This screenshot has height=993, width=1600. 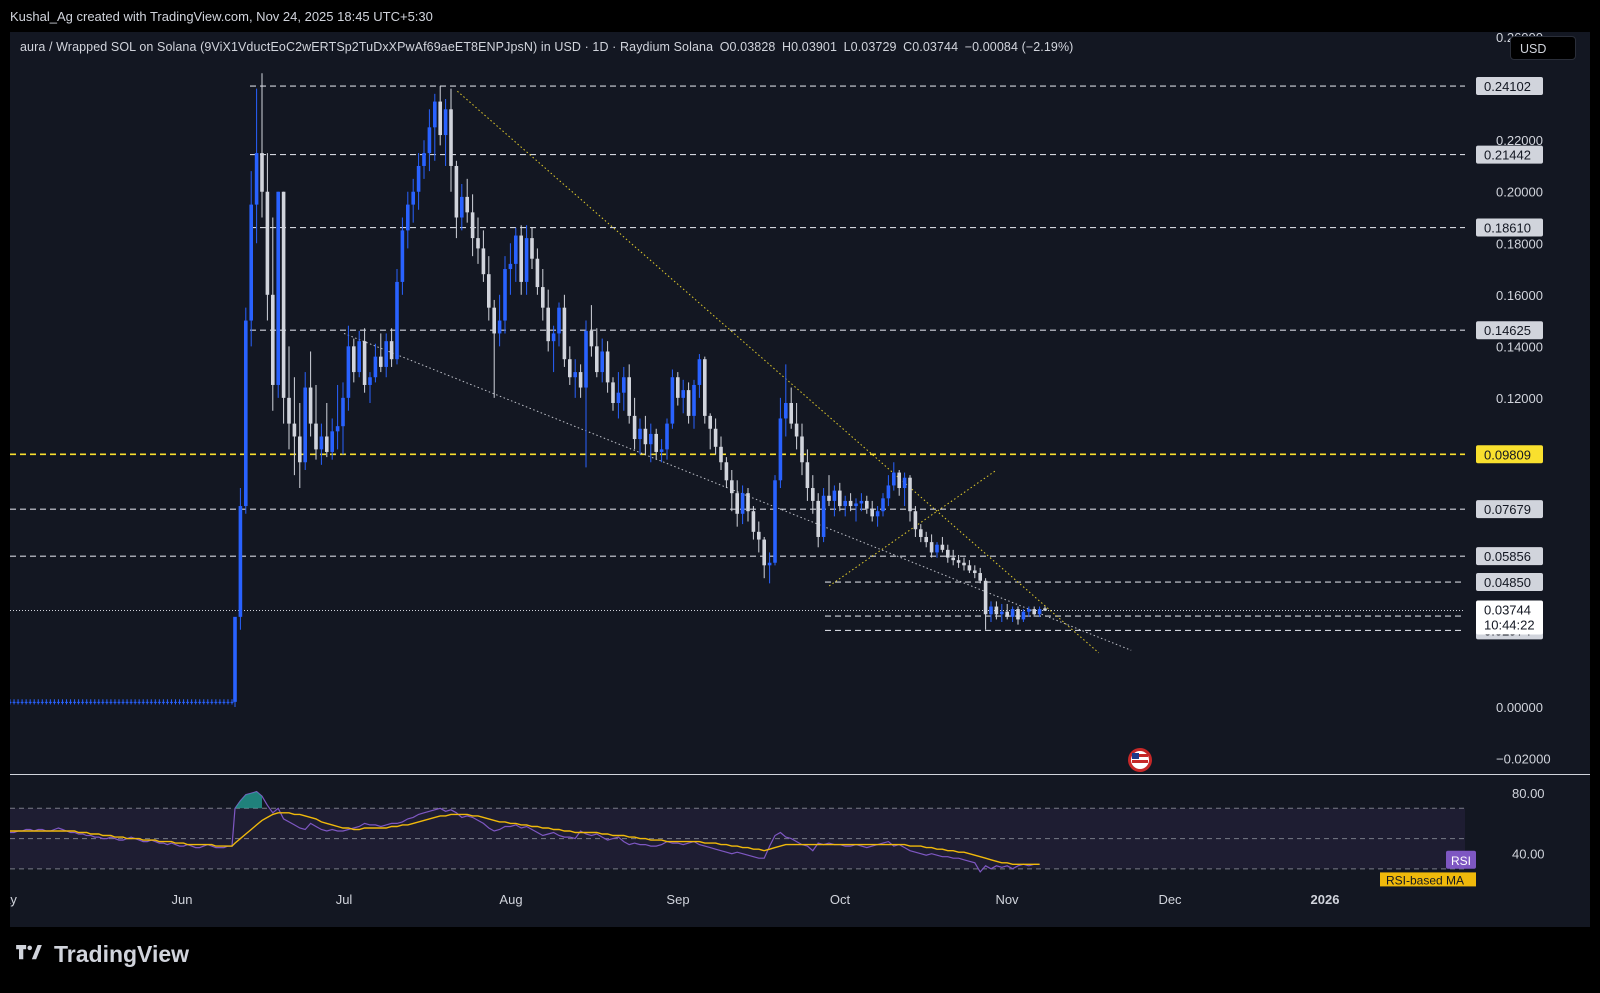 What do you see at coordinates (677, 899) in the screenshot?
I see `time-axis-label: Sep` at bounding box center [677, 899].